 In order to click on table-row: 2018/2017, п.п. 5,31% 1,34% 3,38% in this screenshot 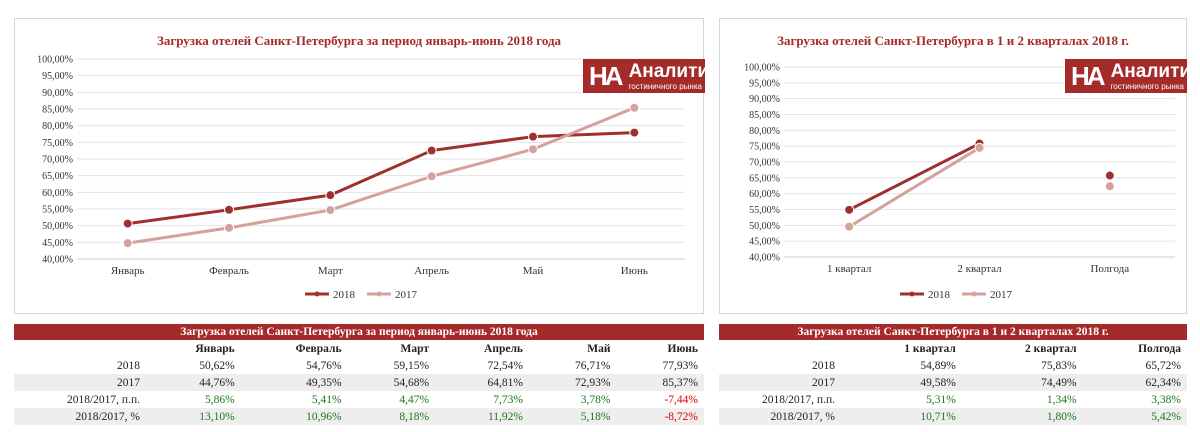, I will do `click(953, 399)`.